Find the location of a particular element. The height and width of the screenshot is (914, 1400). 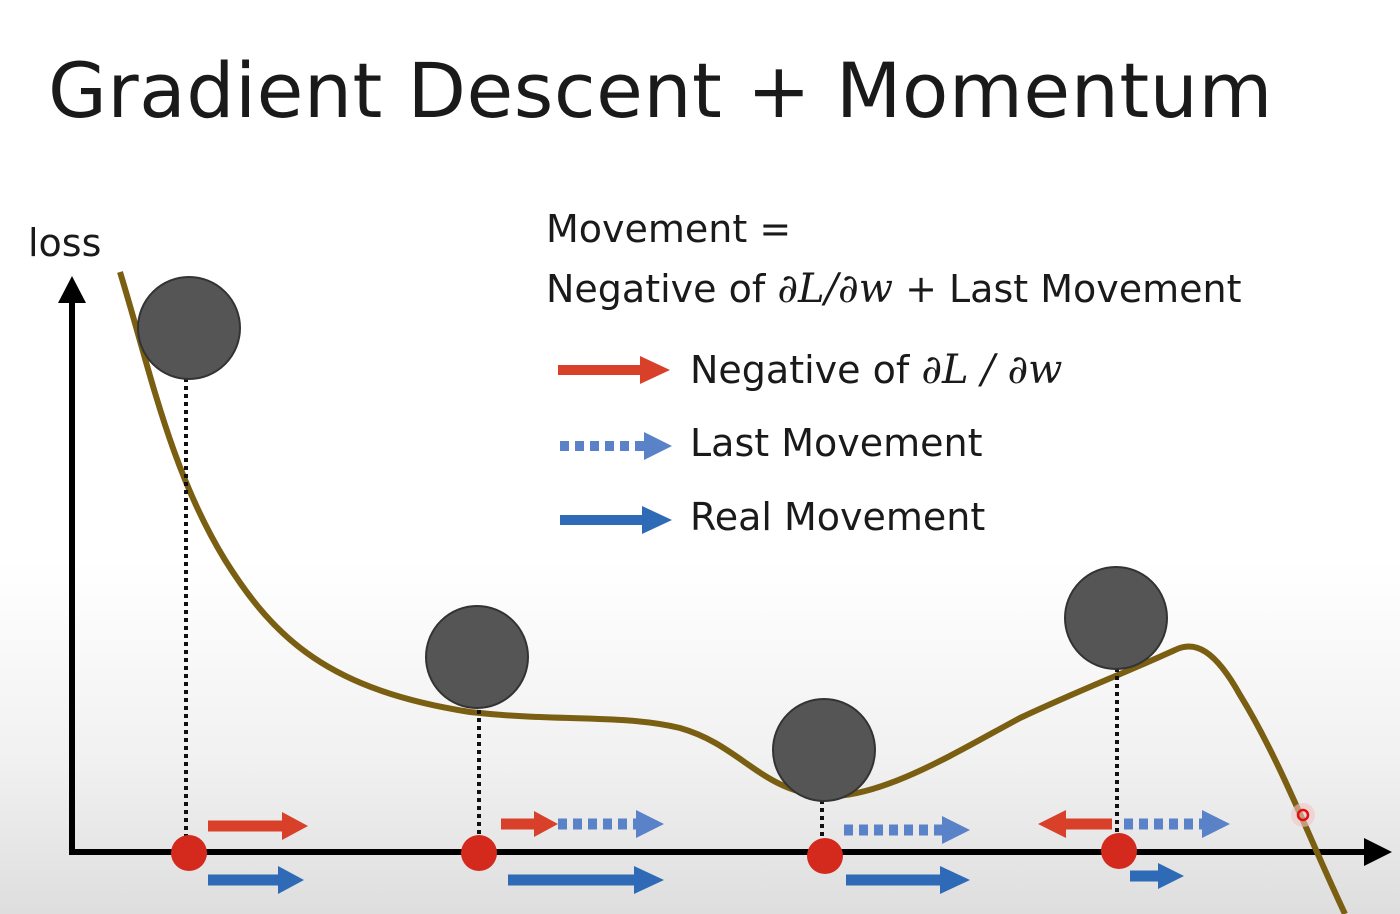

formula-line-2: Negative of ∂L/∂w + Last Movement is located at coordinates (894, 289).